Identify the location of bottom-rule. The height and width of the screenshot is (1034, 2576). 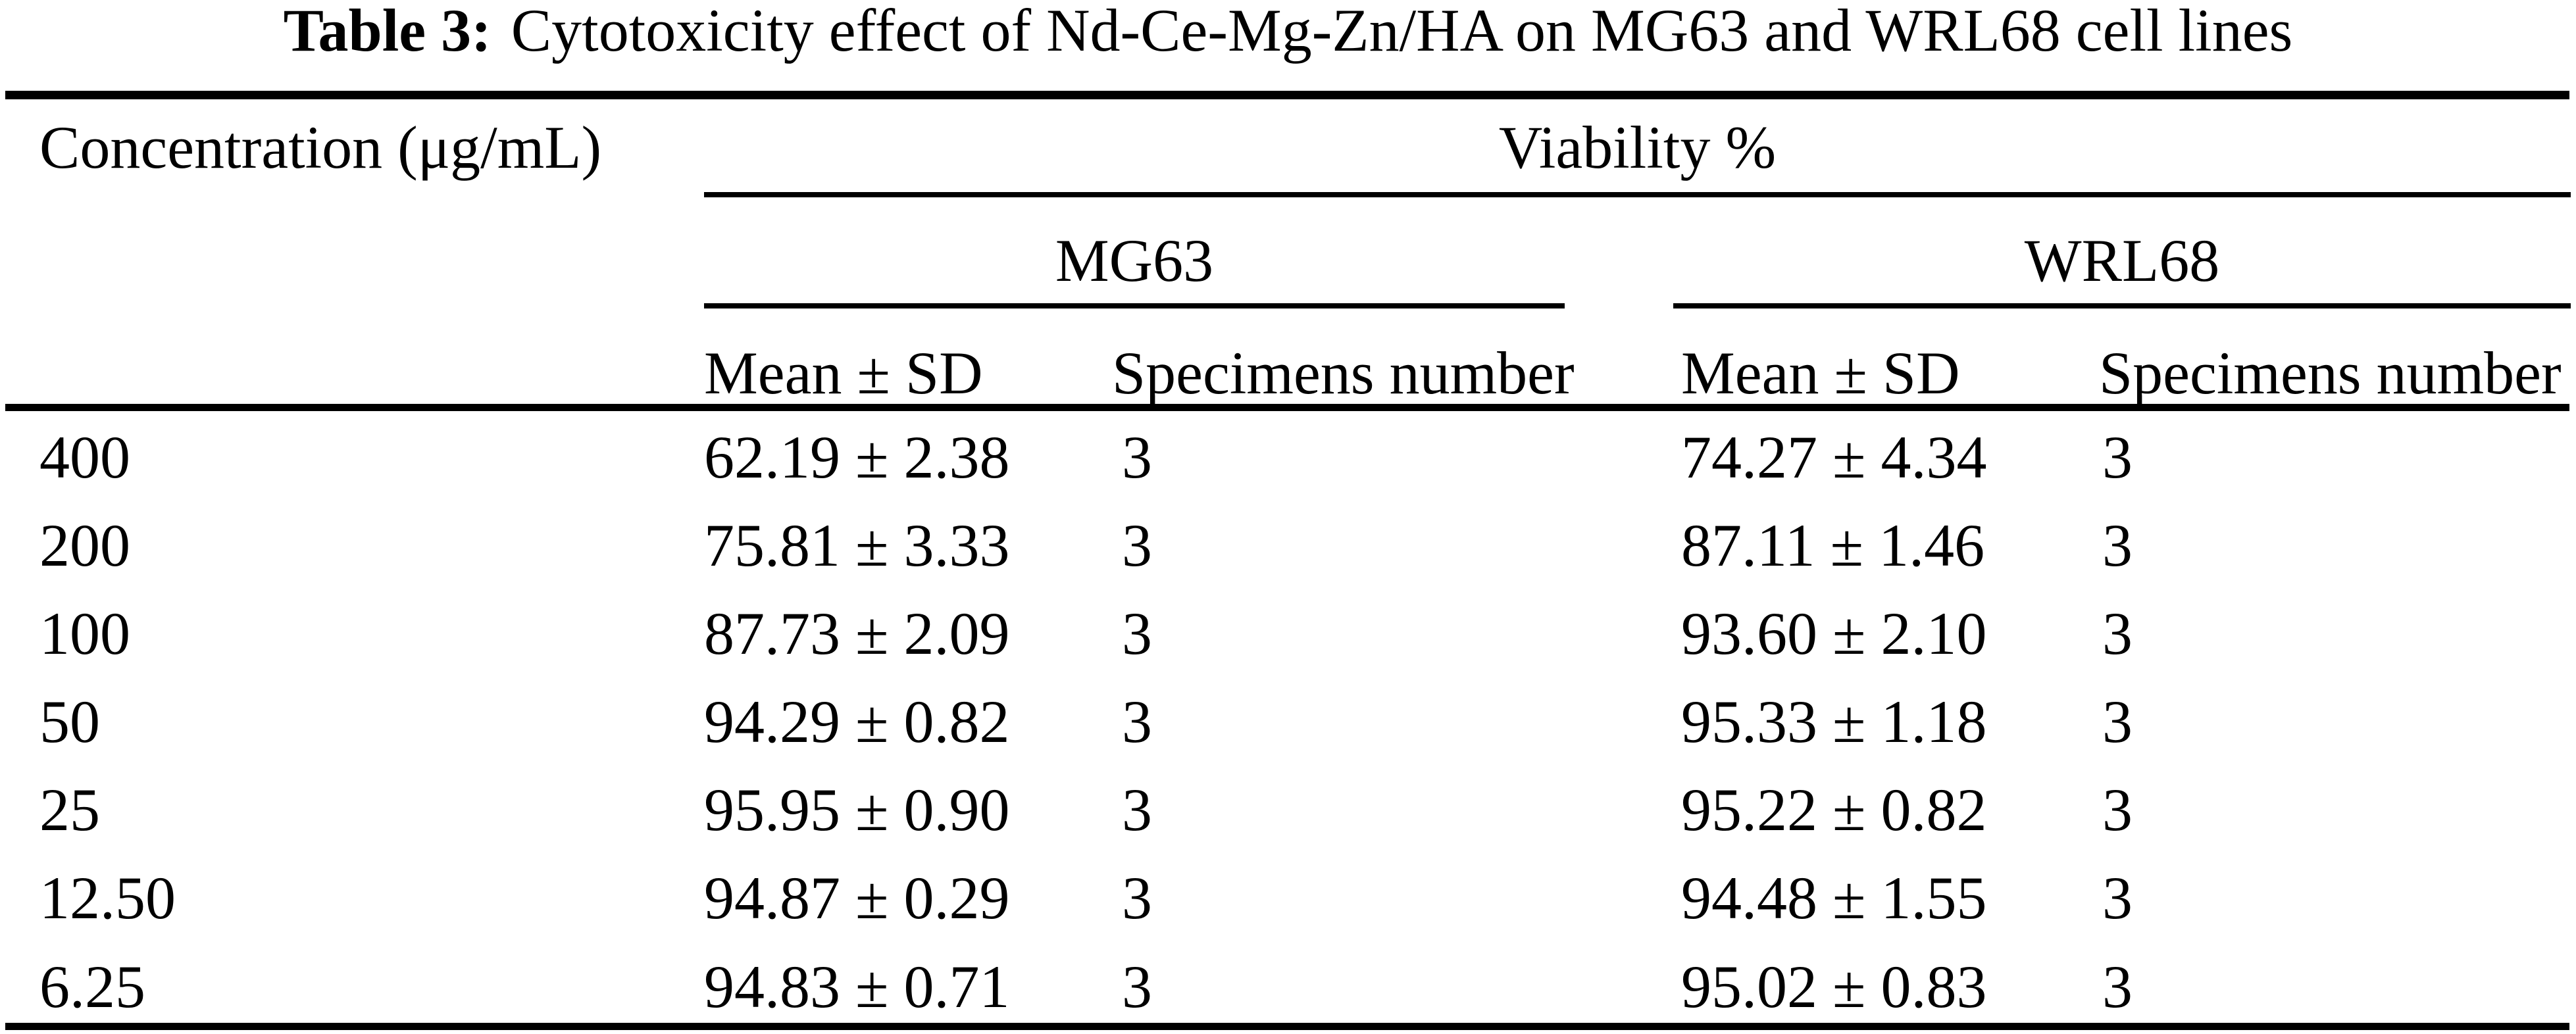
(1287, 1026).